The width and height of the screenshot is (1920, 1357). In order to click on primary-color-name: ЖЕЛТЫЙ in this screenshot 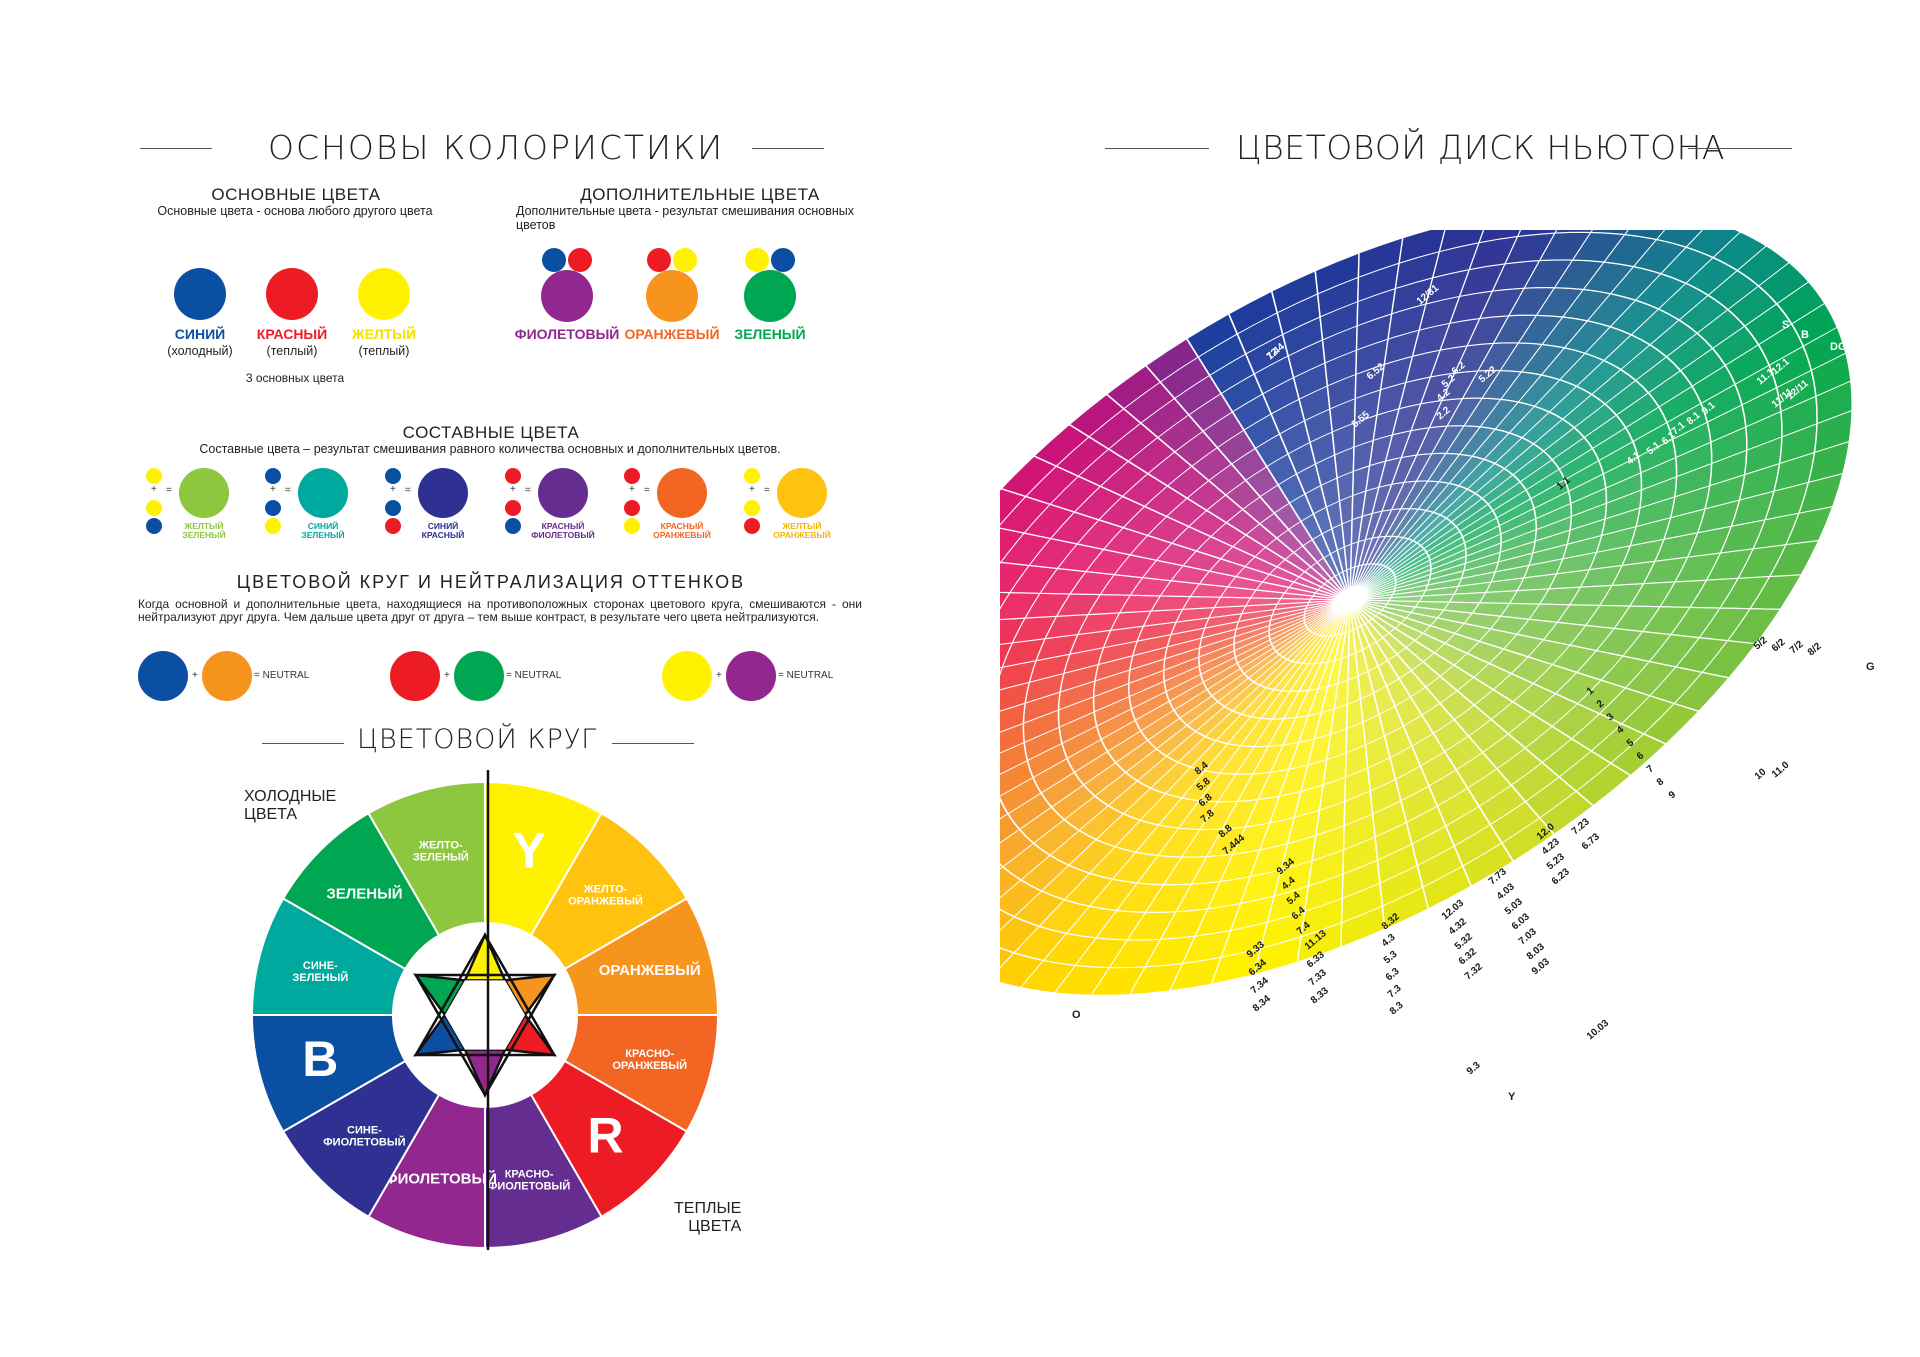, I will do `click(384, 334)`.